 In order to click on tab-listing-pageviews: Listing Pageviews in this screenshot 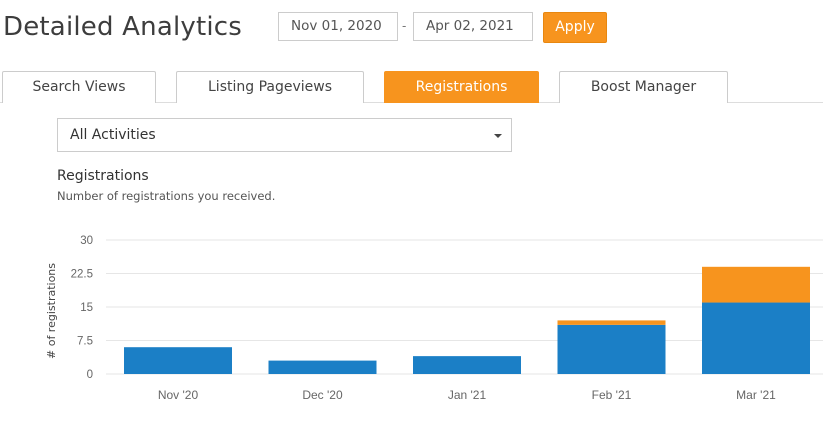, I will do `click(270, 87)`.